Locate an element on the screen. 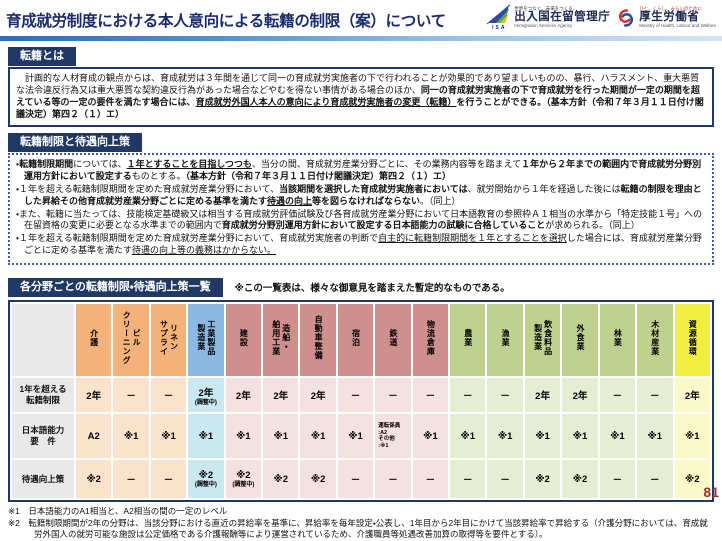 The height and width of the screenshot is (541, 722). column-header-label: リネン サプライ is located at coordinates (169, 337).